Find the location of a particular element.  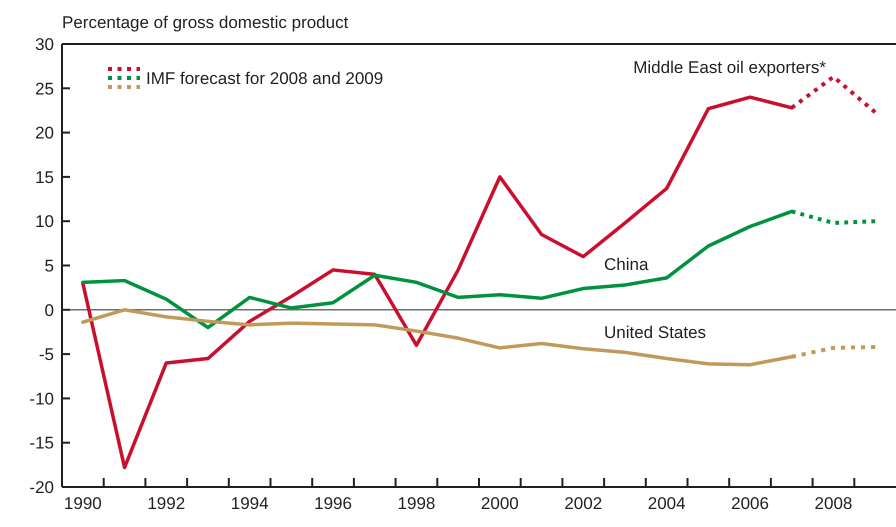

y-axis-title: Percentage of gross domestic product is located at coordinates (205, 22).